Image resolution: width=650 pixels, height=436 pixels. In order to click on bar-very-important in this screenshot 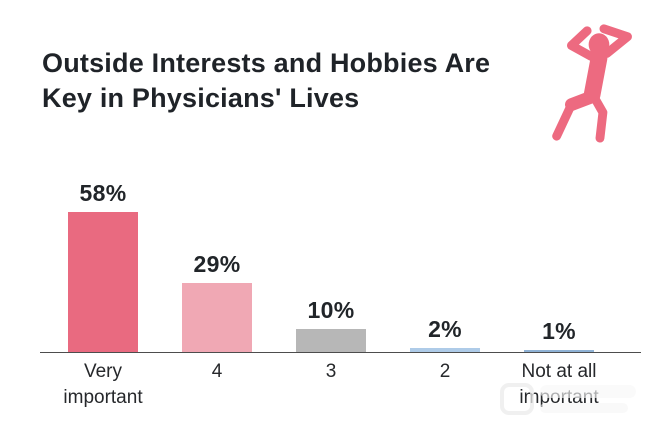, I will do `click(103, 282)`.